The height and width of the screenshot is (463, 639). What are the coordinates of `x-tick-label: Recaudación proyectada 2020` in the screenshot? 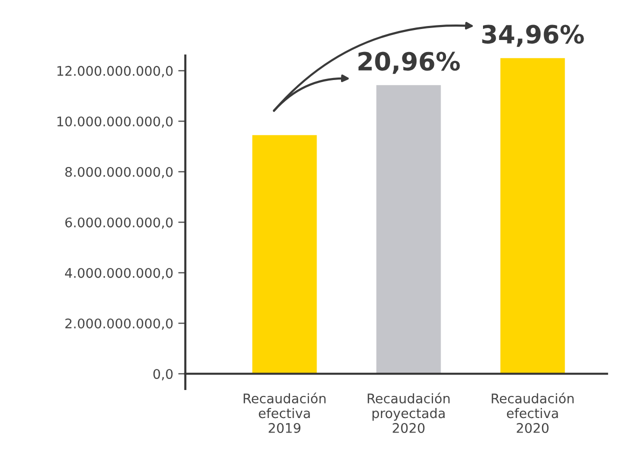 It's located at (409, 412).